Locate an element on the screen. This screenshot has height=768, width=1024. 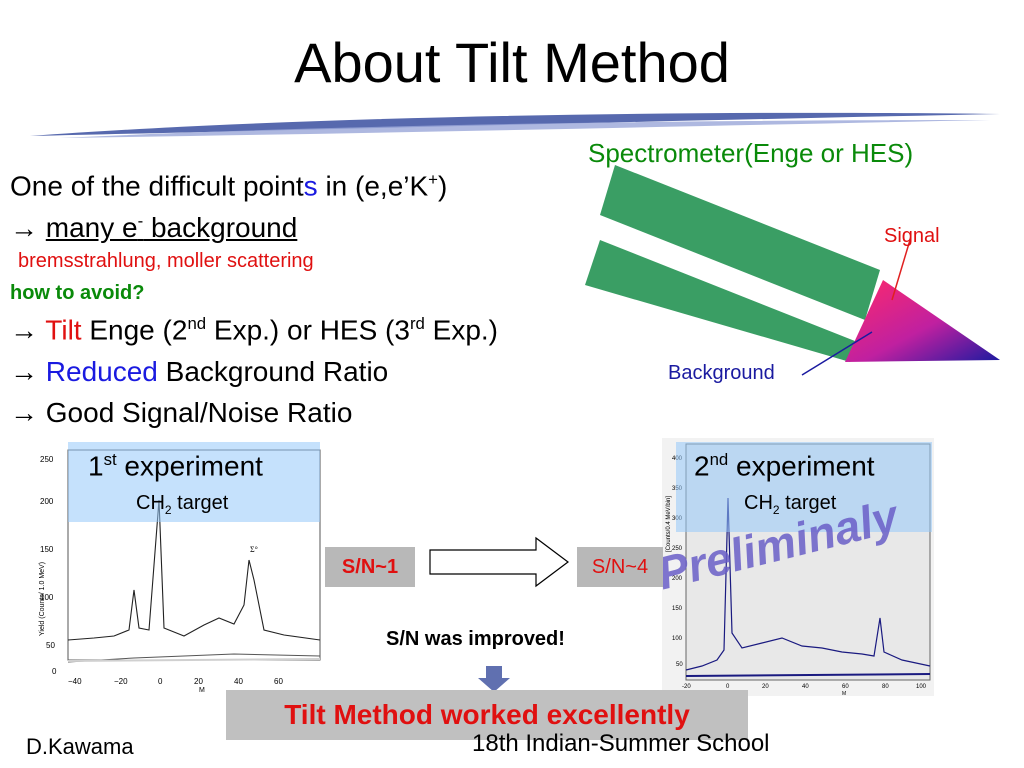
bullet-good-sn: → Good Signal/Noise Ratio is located at coordinates (181, 412).